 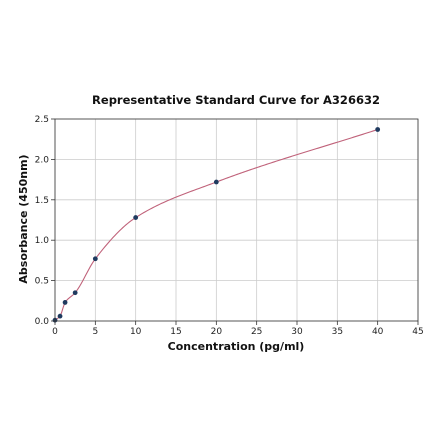 I want to click on x-tick-label: 15, so click(x=175, y=332).